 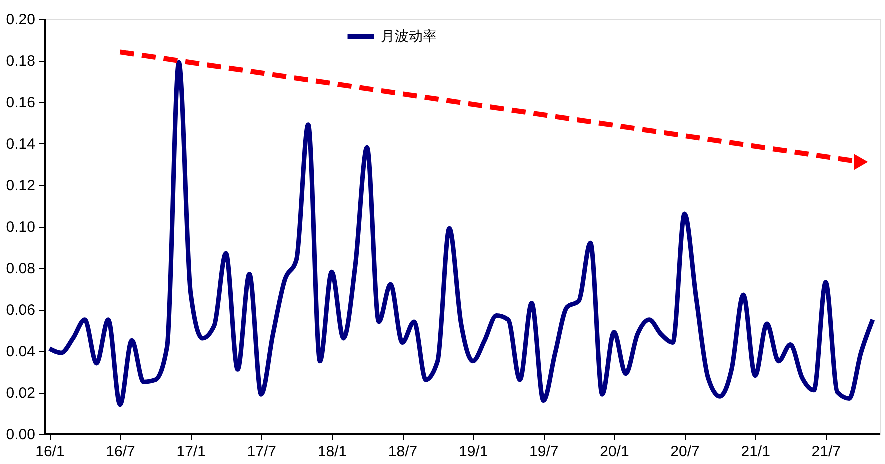 I want to click on x-tick-label: 20/7, so click(x=685, y=452).